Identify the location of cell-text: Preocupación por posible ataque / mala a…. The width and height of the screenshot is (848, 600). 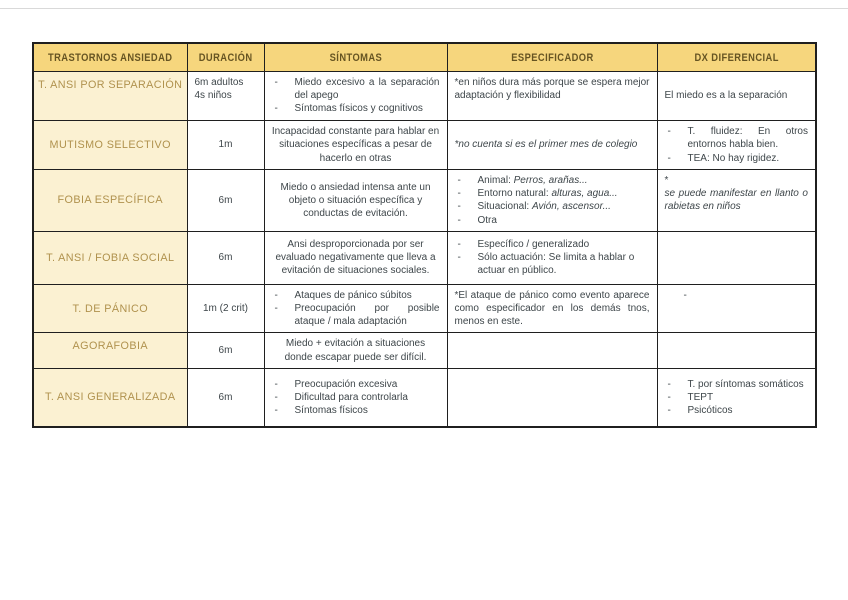
(367, 315).